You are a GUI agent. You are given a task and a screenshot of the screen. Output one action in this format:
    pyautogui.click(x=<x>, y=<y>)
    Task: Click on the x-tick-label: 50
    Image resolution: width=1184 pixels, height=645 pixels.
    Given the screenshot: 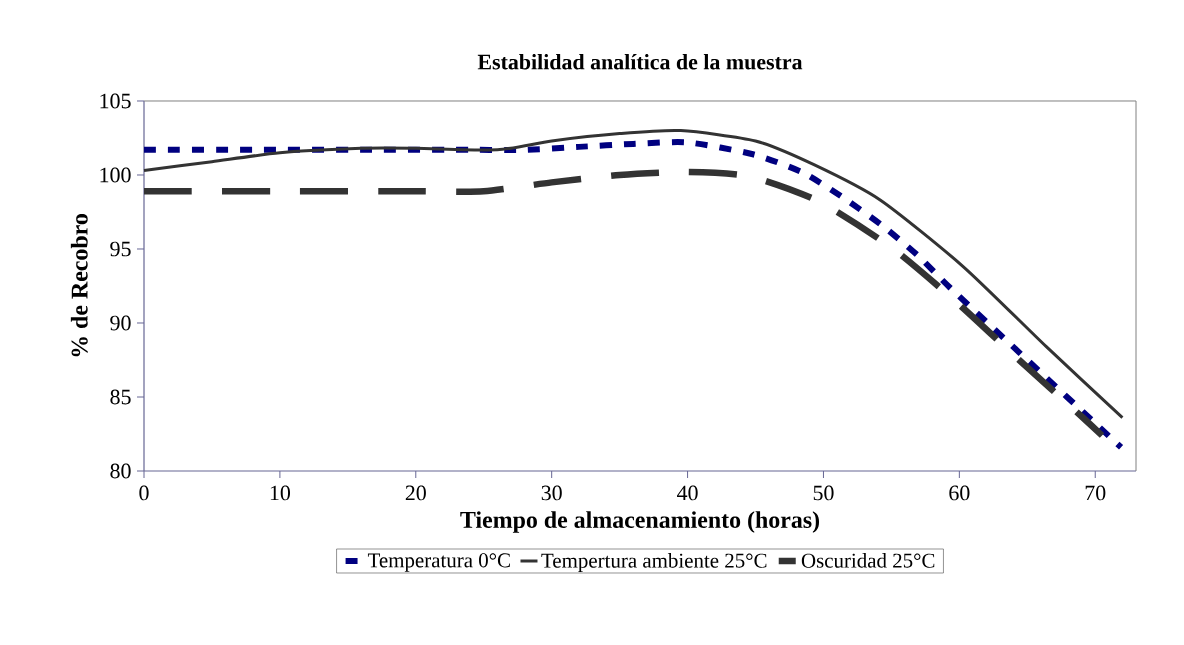 What is the action you would take?
    pyautogui.click(x=823, y=493)
    